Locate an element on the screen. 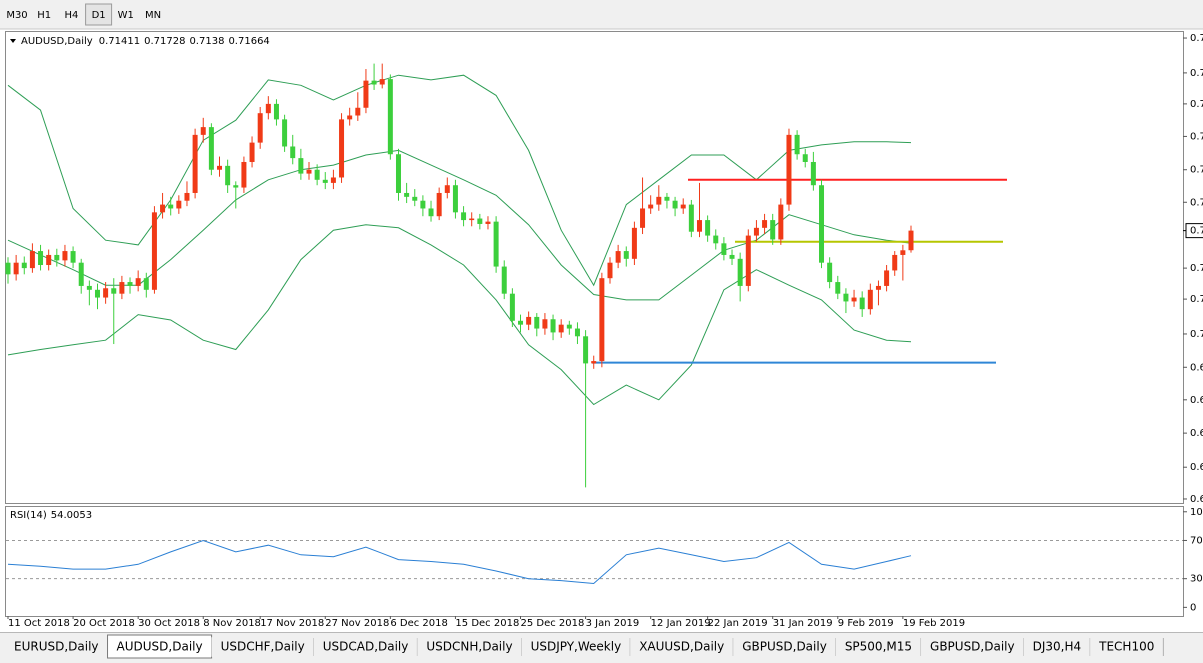 The width and height of the screenshot is (1203, 663). tab-label: DJ30,H4 is located at coordinates (1057, 647).